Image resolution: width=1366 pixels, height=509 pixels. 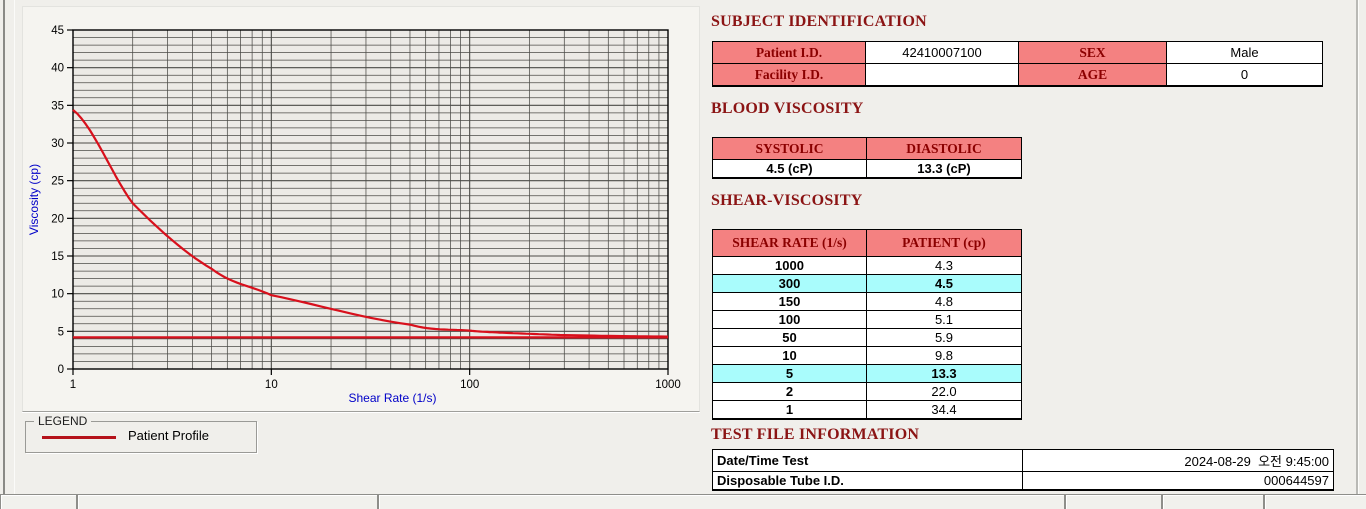 What do you see at coordinates (789, 75) in the screenshot?
I see `facility-id-label: Facility I.D.` at bounding box center [789, 75].